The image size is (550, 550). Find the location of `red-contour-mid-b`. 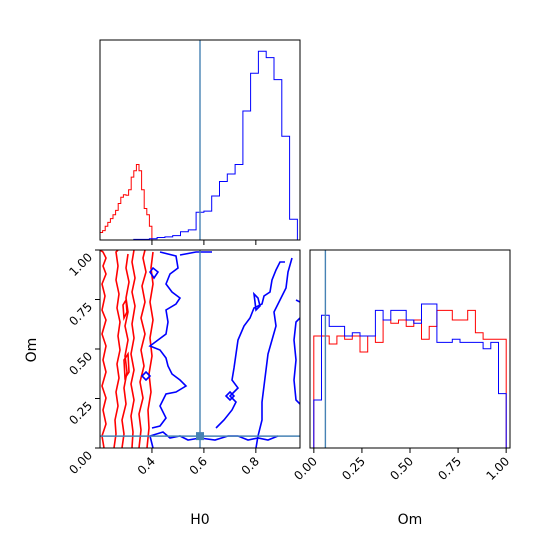

red-contour-mid-b is located at coordinates (125, 350).